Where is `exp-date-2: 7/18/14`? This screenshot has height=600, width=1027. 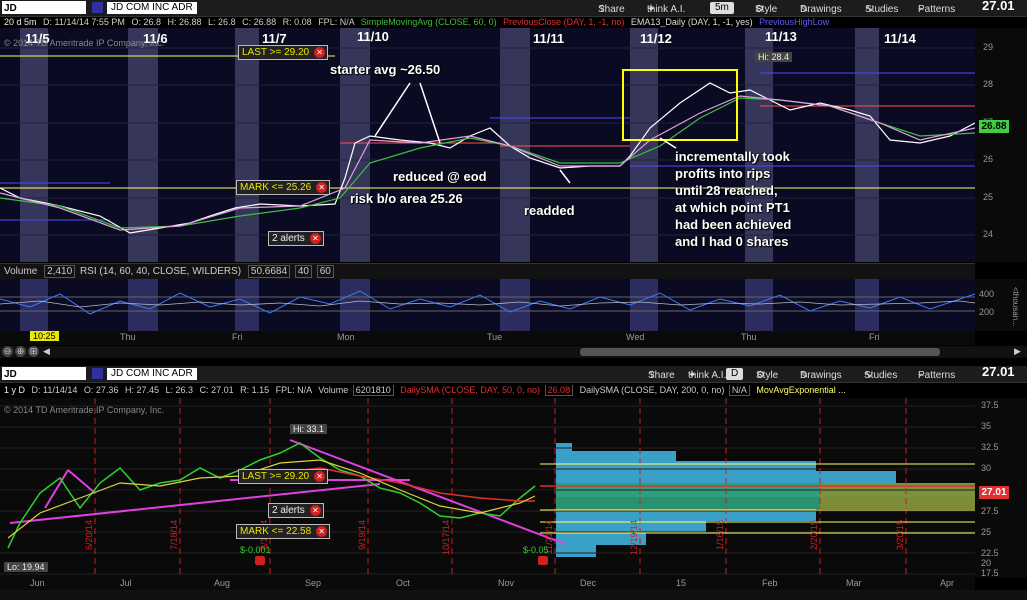 exp-date-2: 7/18/14 is located at coordinates (174, 535).